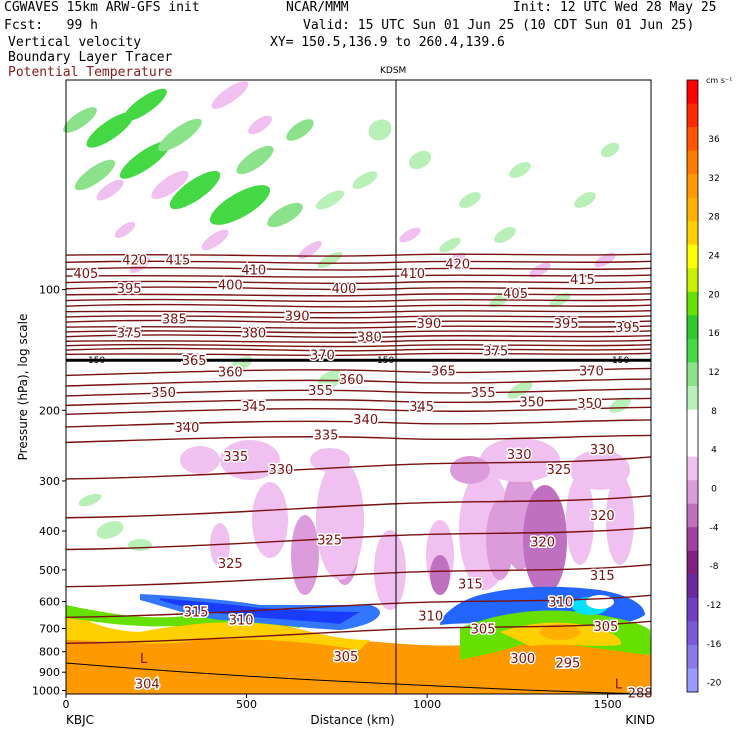  Describe the element at coordinates (23, 387) in the screenshot. I see `y-axis-label: Pressure (hPa), log scale` at that location.